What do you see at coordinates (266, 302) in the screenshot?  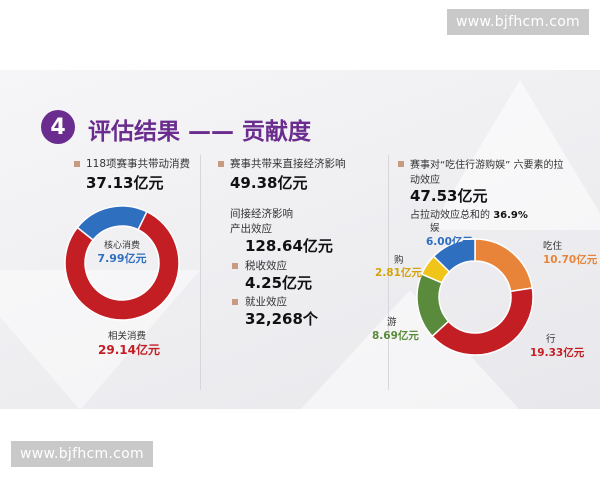 I see `jobs-effect-label: 就业效应` at bounding box center [266, 302].